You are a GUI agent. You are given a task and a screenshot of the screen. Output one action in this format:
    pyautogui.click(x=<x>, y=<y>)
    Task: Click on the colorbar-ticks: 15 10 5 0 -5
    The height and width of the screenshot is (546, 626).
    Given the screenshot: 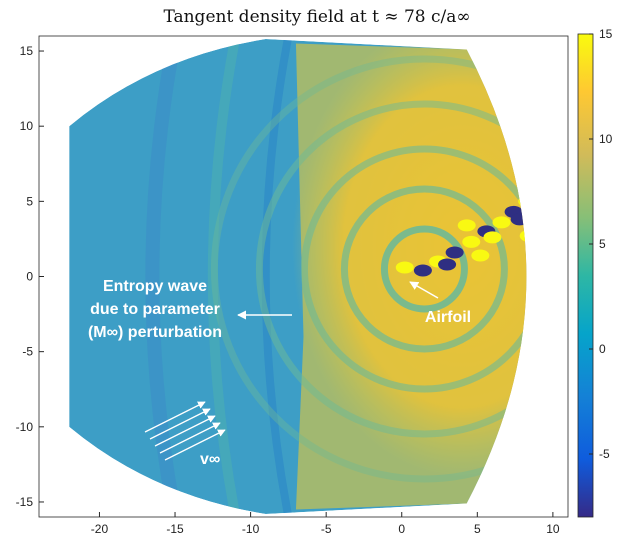 What is the action you would take?
    pyautogui.click(x=601, y=244)
    